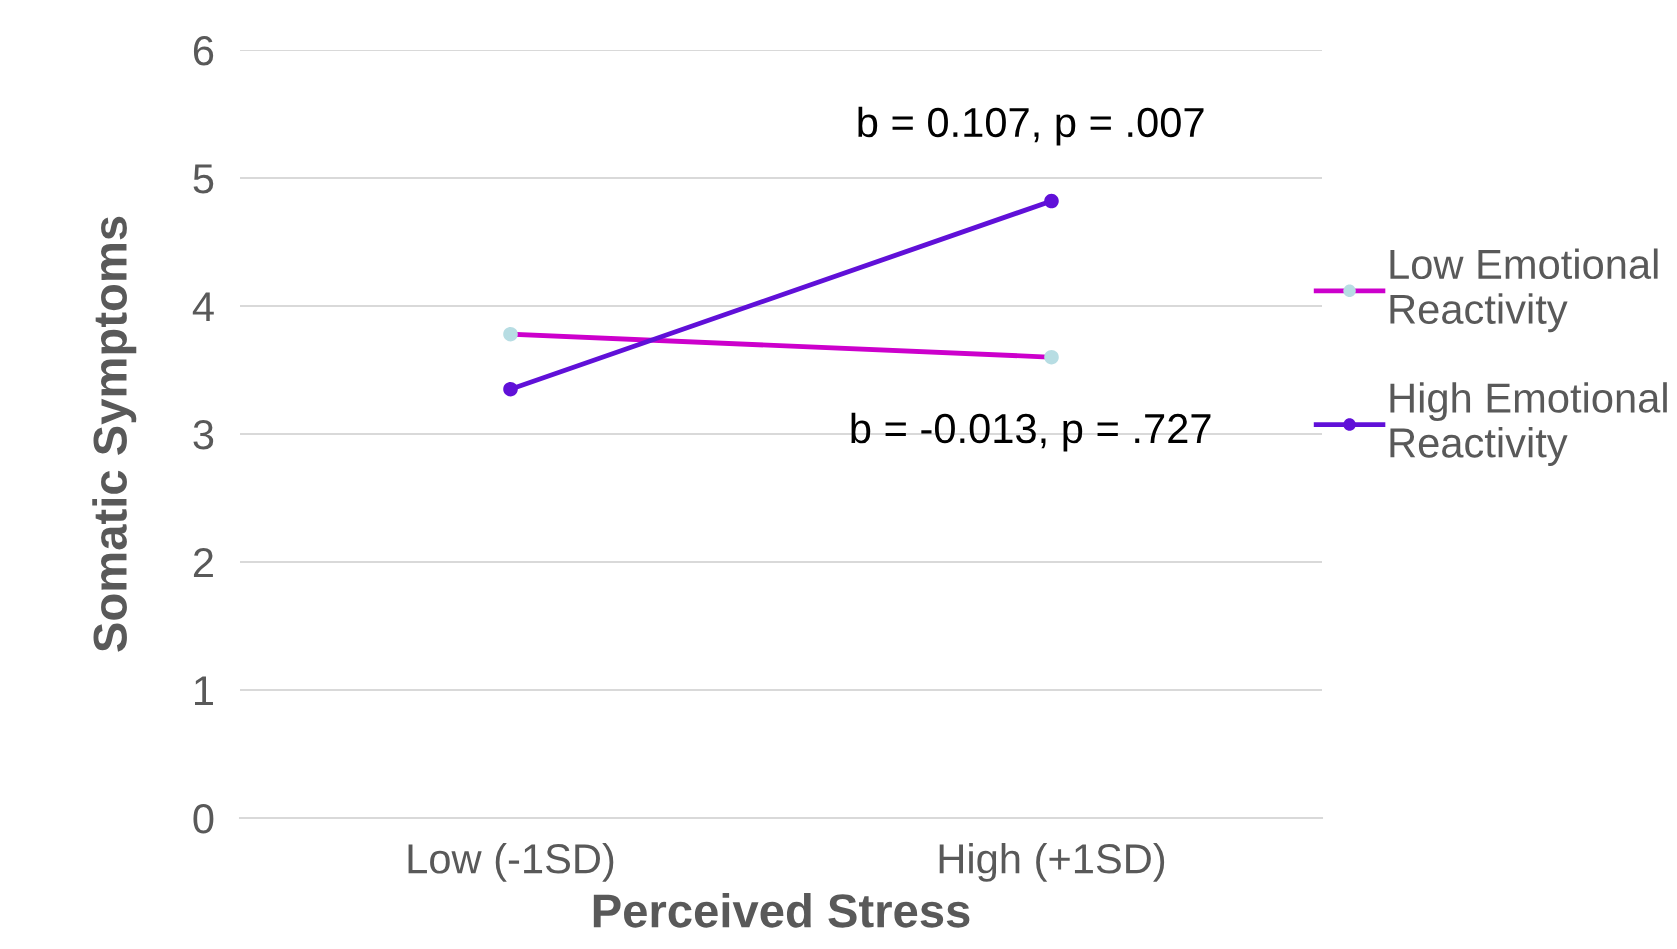 This screenshot has height=949, width=1677. Describe the element at coordinates (203, 435) in the screenshot. I see `y-tick-label: 3` at that location.